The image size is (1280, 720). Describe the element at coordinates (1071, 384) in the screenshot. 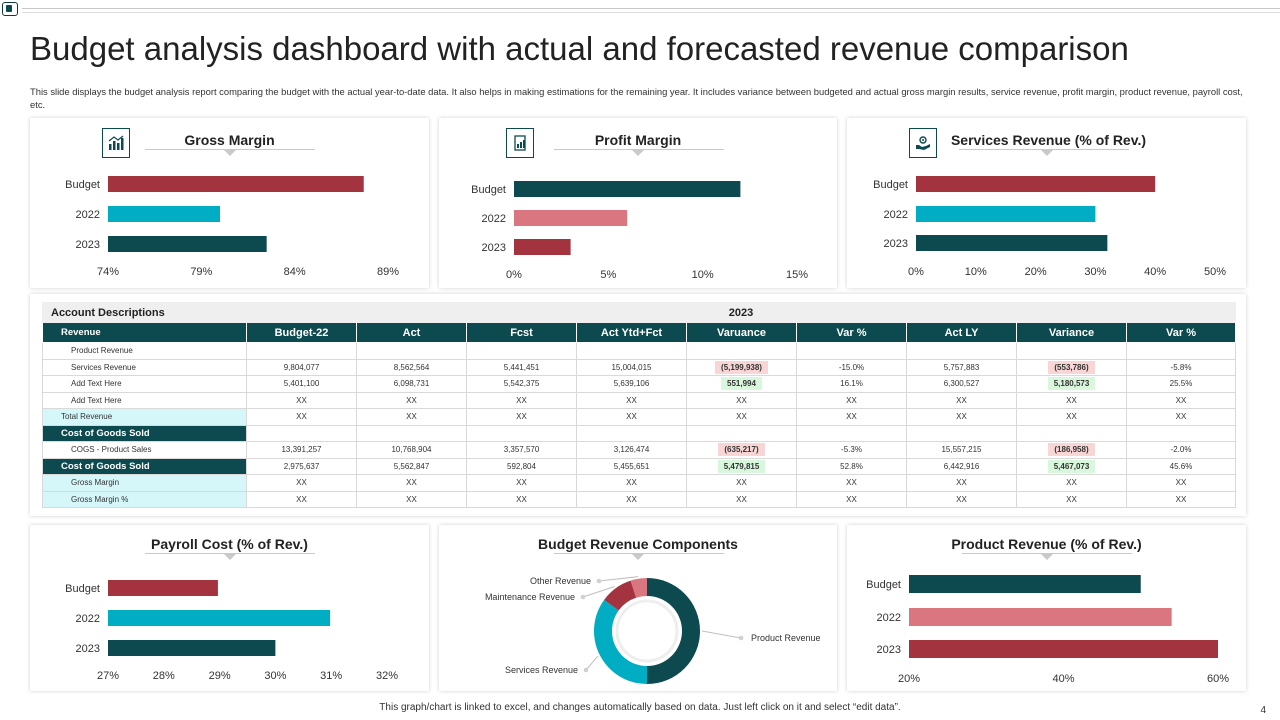

I see `table-cell: 5,180,573` at that location.